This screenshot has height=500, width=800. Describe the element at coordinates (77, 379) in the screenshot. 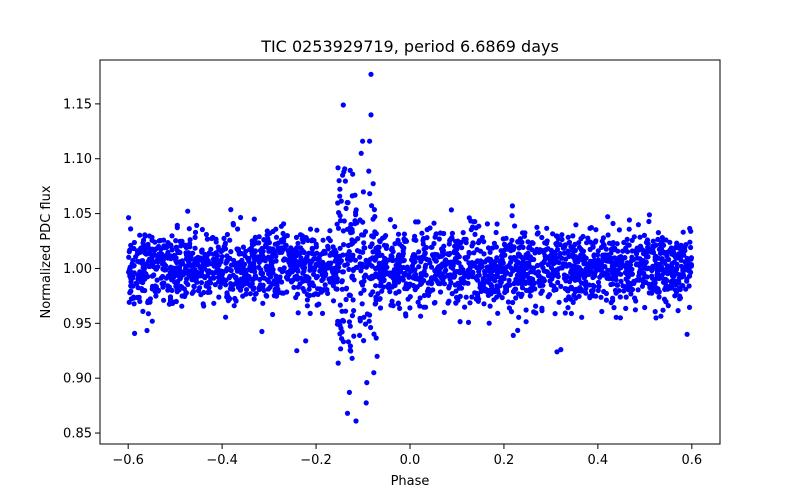

I see `y-tick-label: 0.90` at that location.